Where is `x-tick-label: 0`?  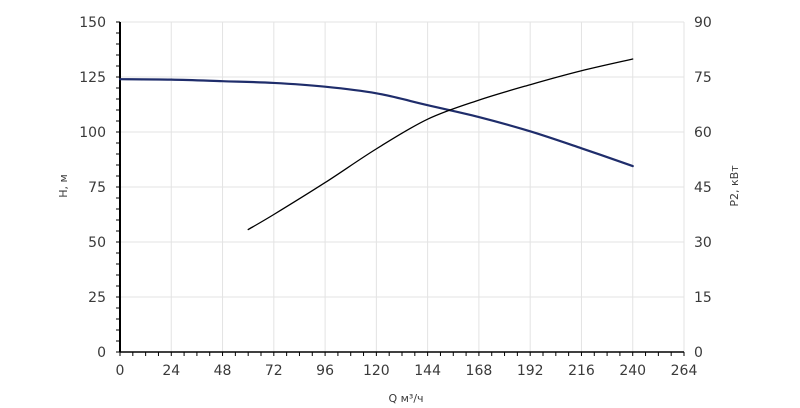 x-tick-label: 0 is located at coordinates (120, 371).